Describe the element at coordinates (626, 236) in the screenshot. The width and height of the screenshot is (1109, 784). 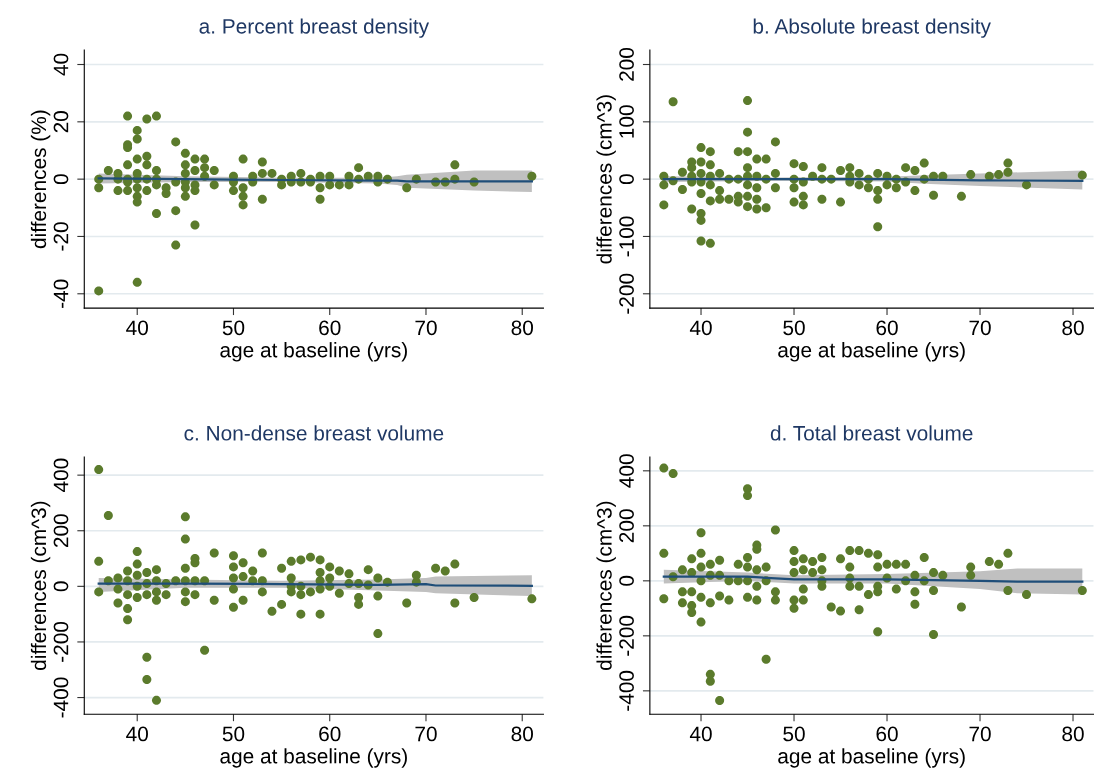
I see `y-tick-label: -100` at that location.